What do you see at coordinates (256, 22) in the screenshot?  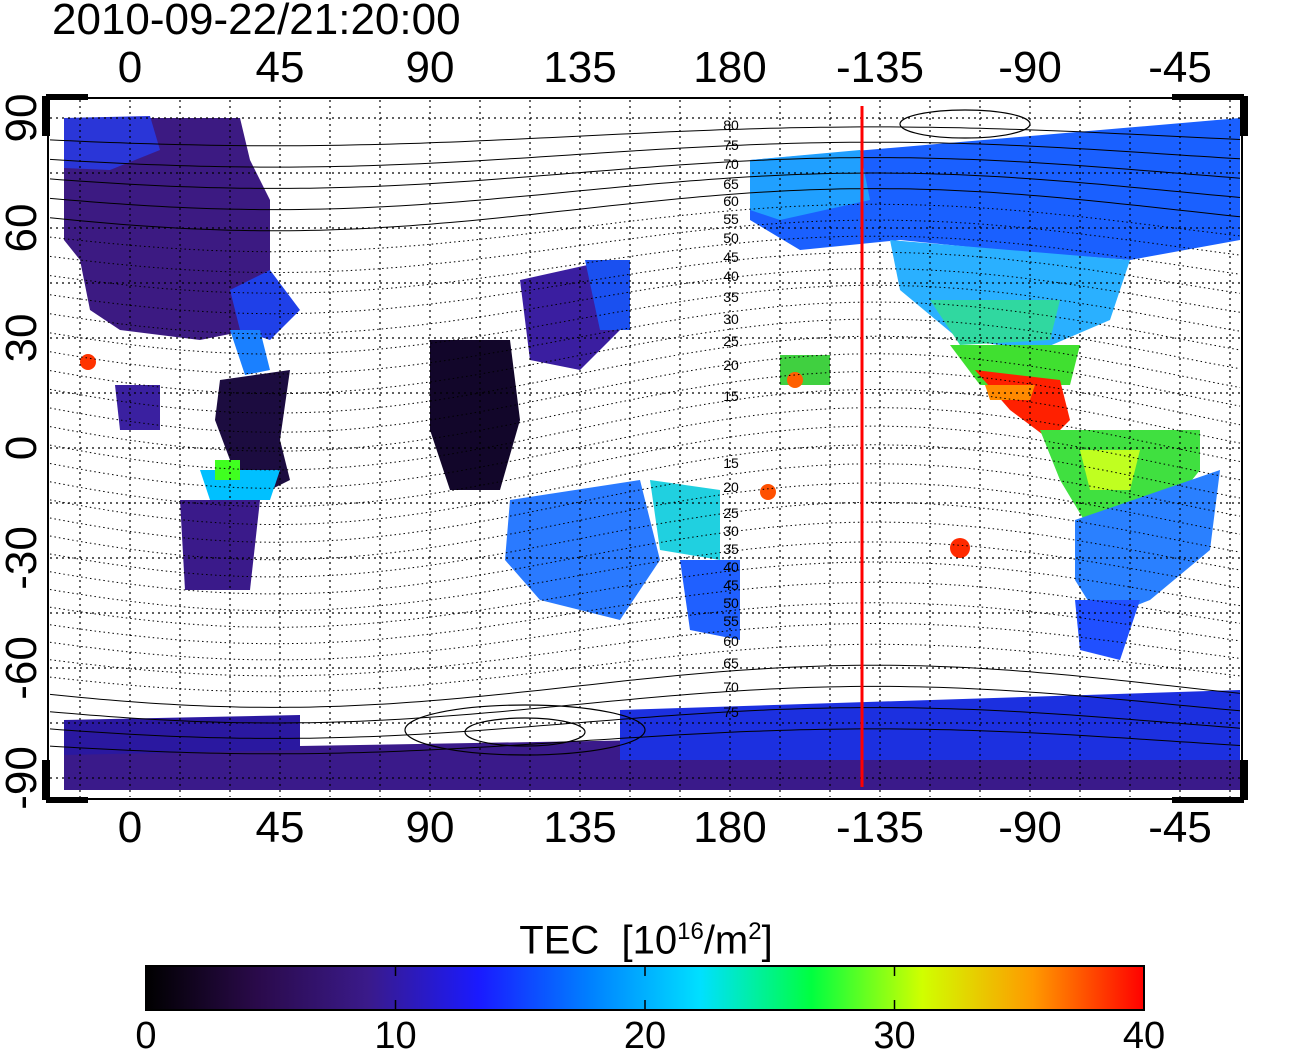 I see `timestamp-title: 2010-09-22/21:20:00` at bounding box center [256, 22].